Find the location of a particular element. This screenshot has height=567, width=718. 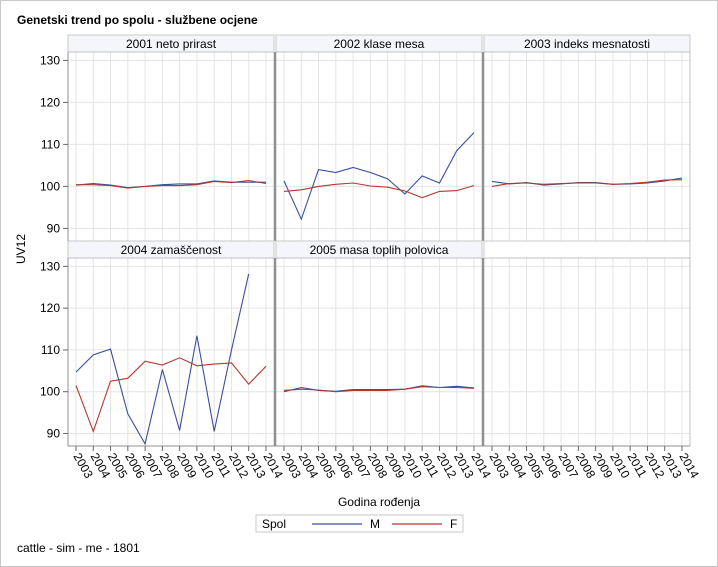

x-axis-label: Godina rođenja is located at coordinates (379, 502).